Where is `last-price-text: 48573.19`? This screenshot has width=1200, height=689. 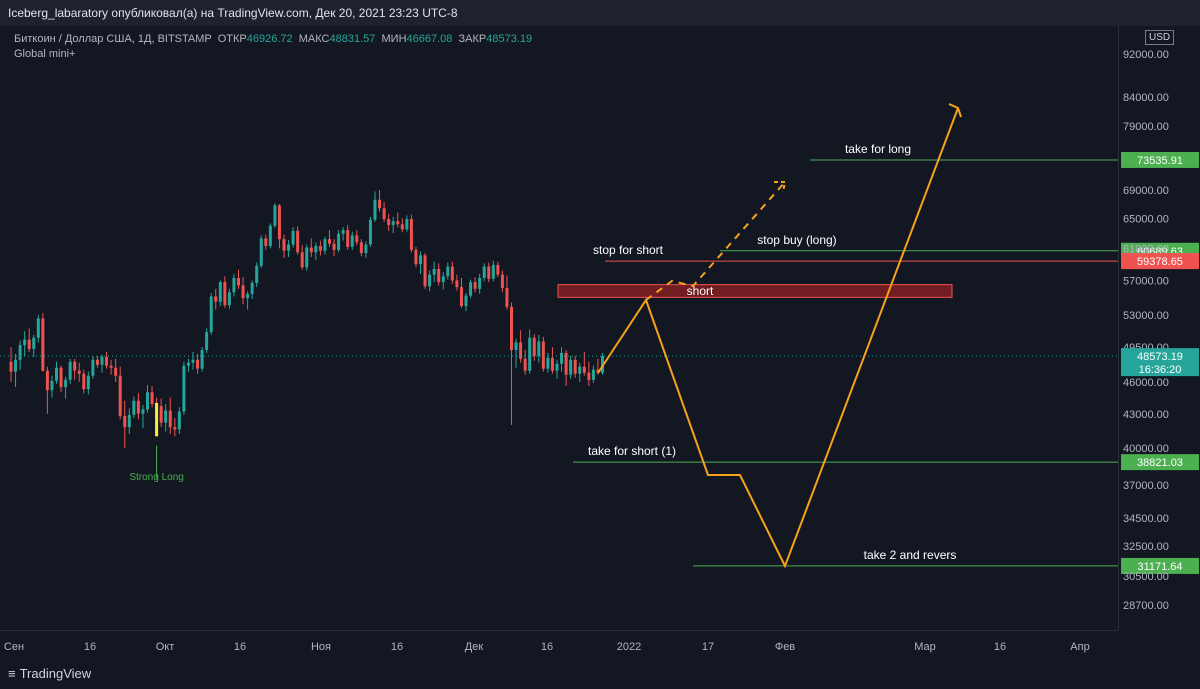 last-price-text: 48573.19 is located at coordinates (1160, 357).